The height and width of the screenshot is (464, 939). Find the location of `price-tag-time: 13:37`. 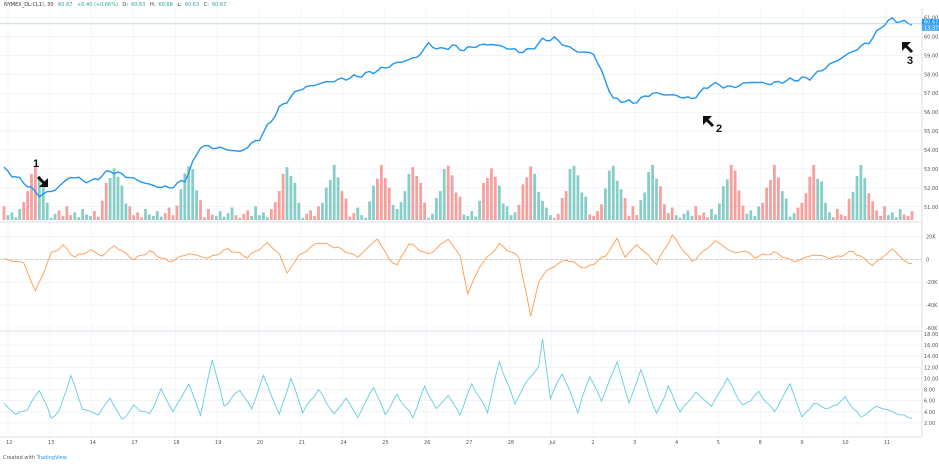

price-tag-time: 13:37 is located at coordinates (931, 28).